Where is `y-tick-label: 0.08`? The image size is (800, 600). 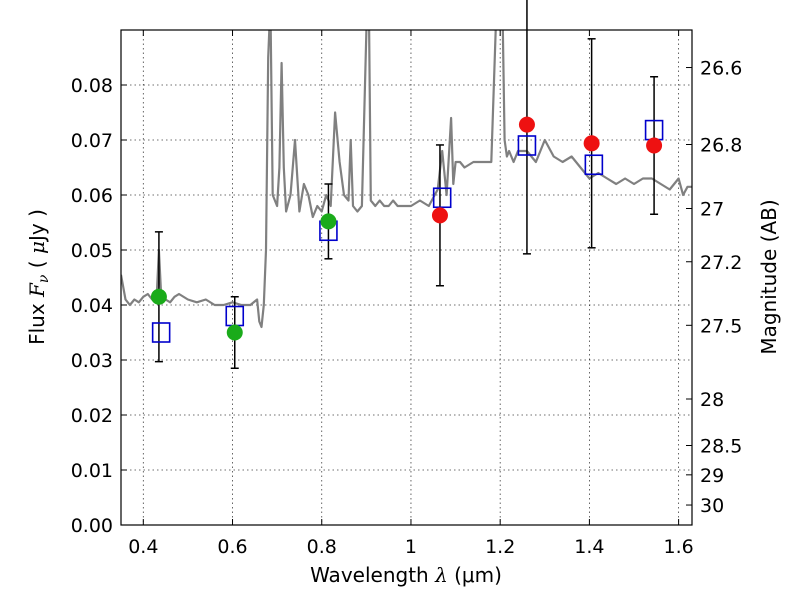
y-tick-label: 0.08 is located at coordinates (92, 86).